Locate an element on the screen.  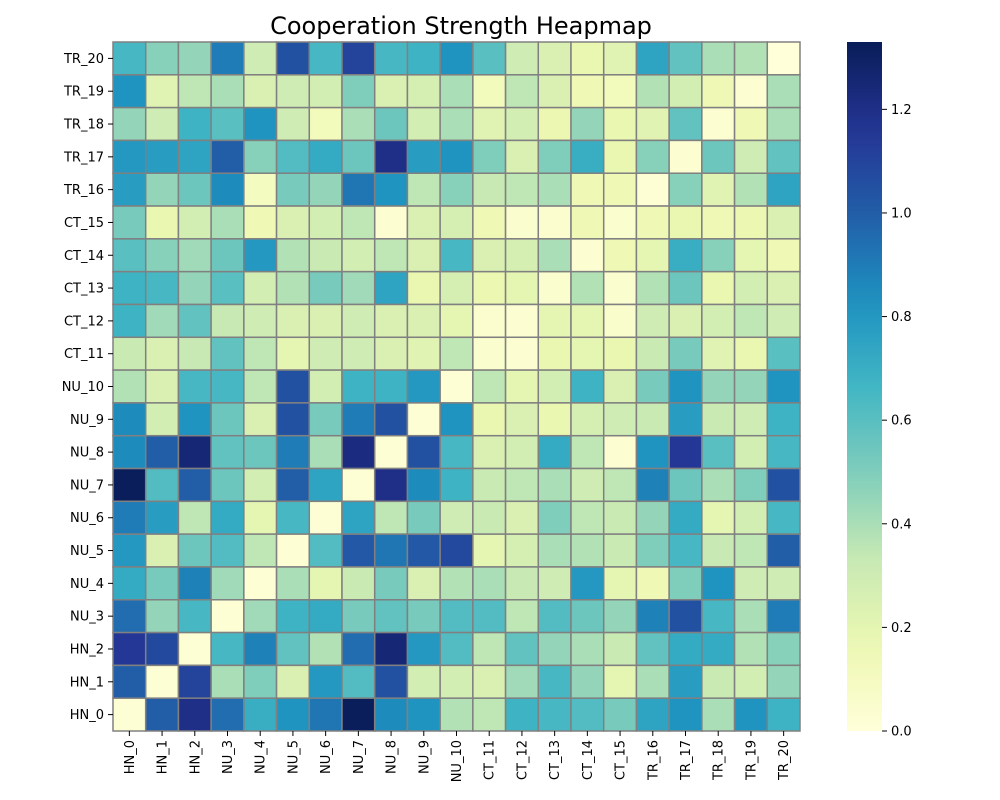
x-tick-label: NU_4 is located at coordinates (261, 757).